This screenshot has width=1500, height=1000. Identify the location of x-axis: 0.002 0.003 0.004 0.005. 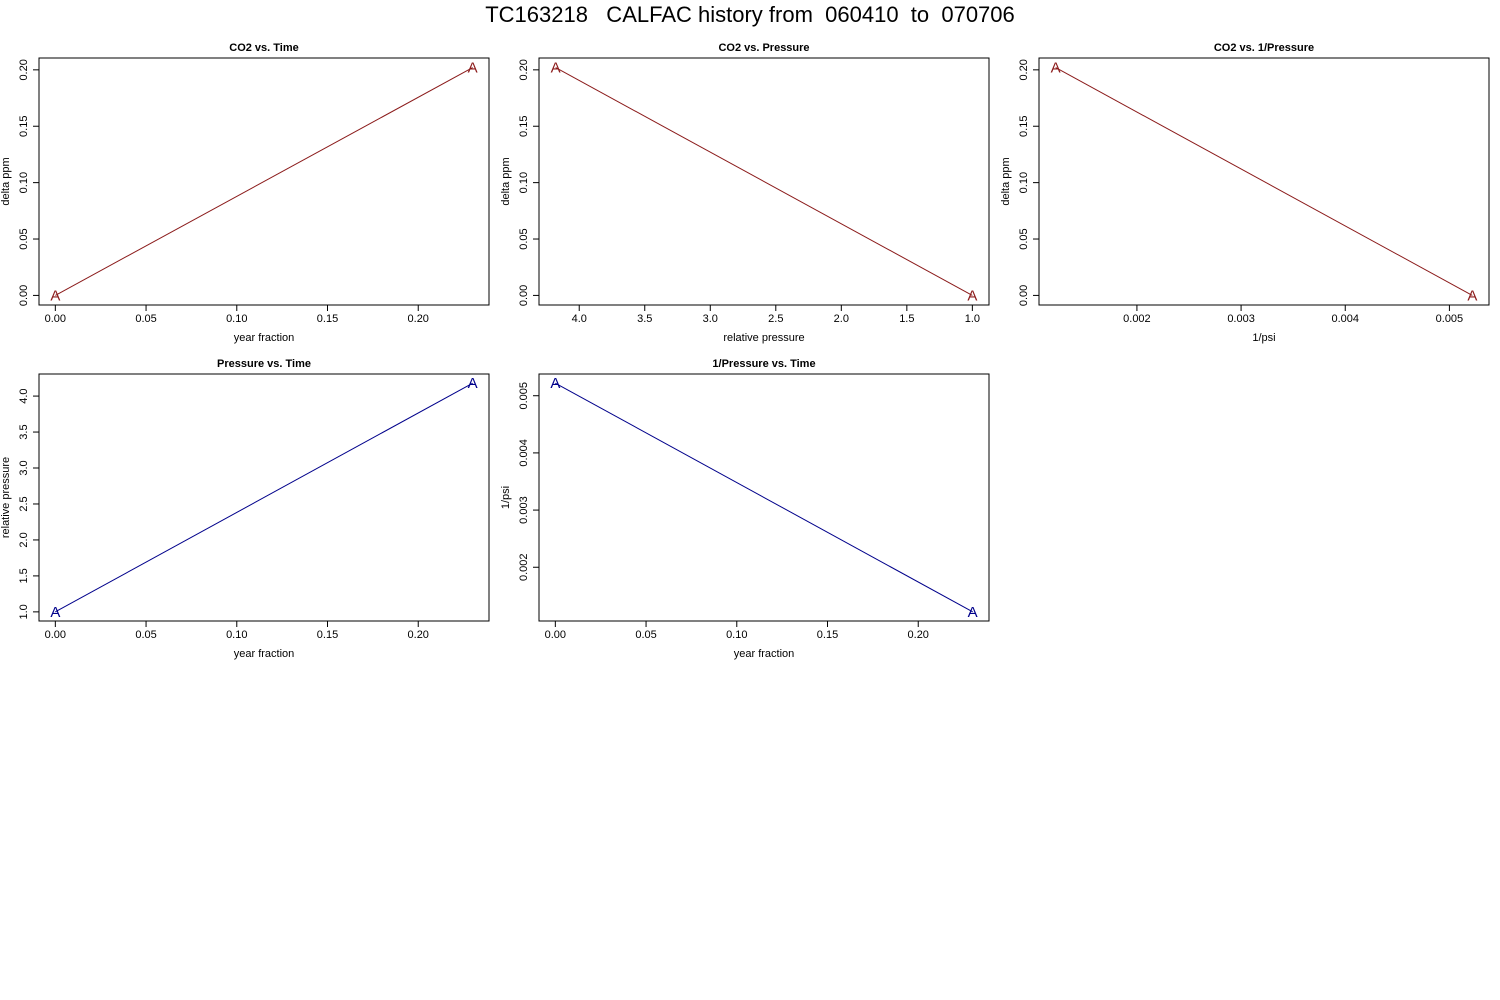
(1293, 314).